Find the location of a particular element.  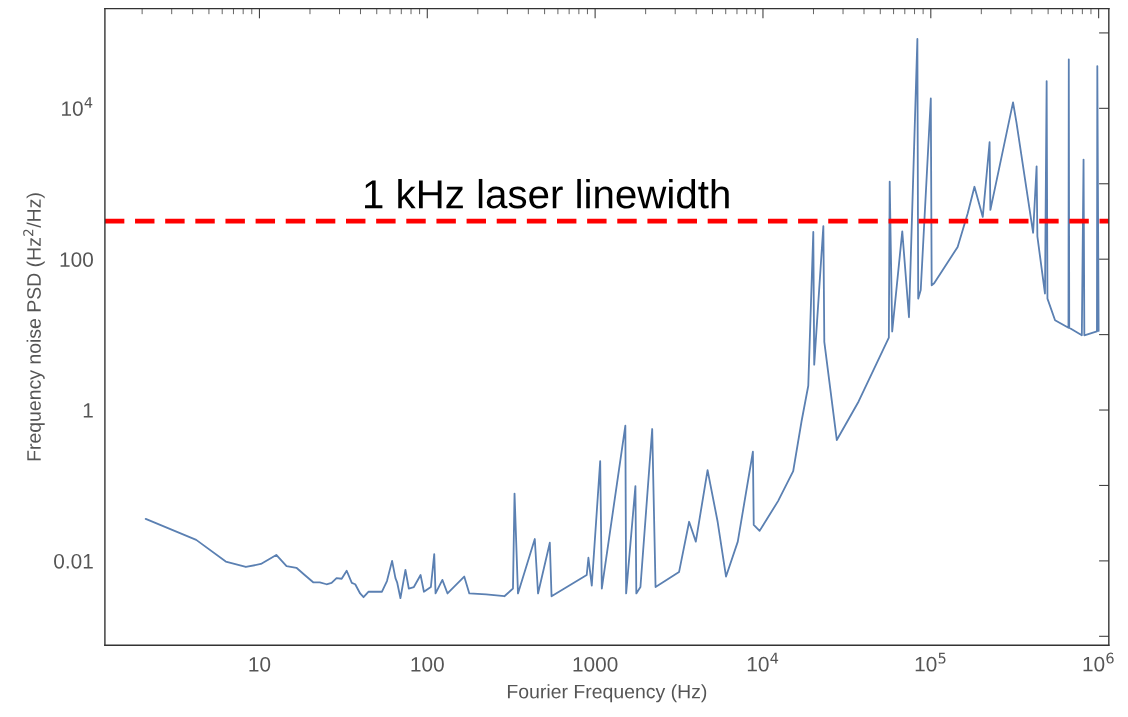

y-tick-label: 10$^{4}$ is located at coordinates (77, 106).